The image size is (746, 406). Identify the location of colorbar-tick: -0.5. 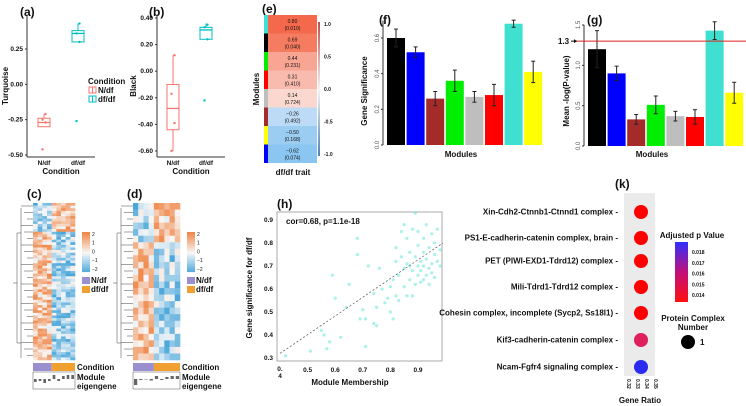
(328, 123).